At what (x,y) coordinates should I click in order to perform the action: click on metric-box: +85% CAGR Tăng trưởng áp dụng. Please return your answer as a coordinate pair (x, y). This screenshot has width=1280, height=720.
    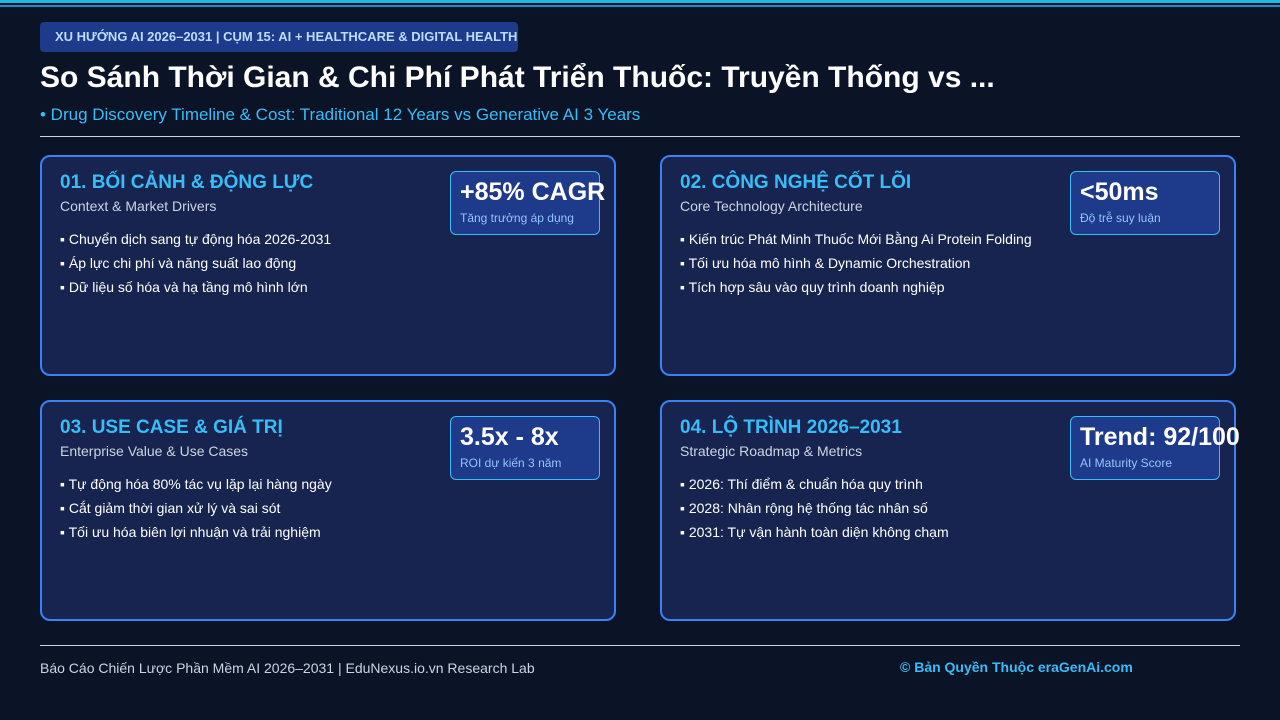
    Looking at the image, I should click on (527, 203).